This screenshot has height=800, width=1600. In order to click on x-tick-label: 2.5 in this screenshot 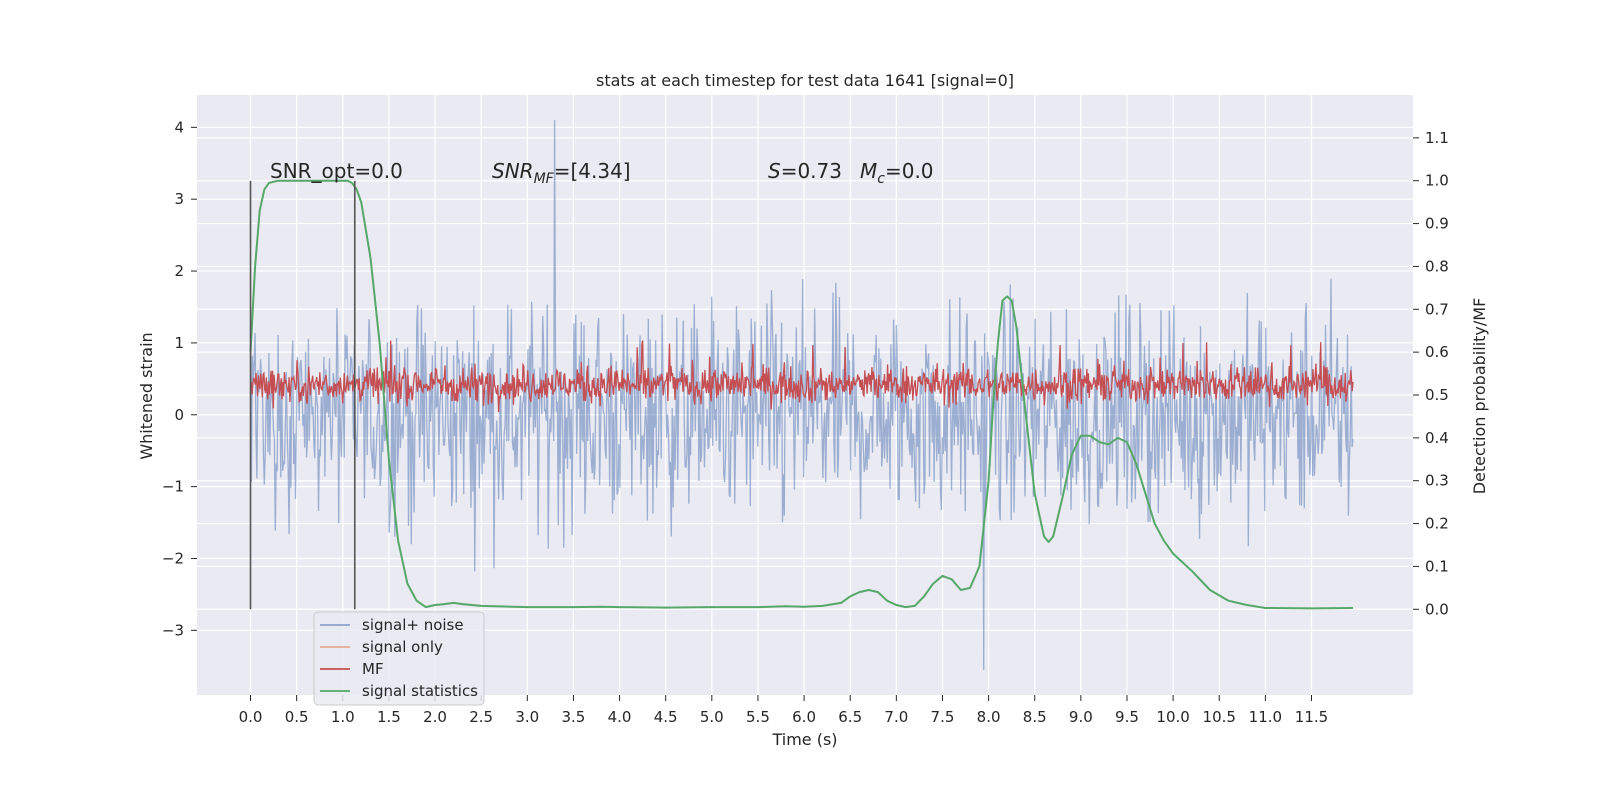, I will do `click(481, 717)`.